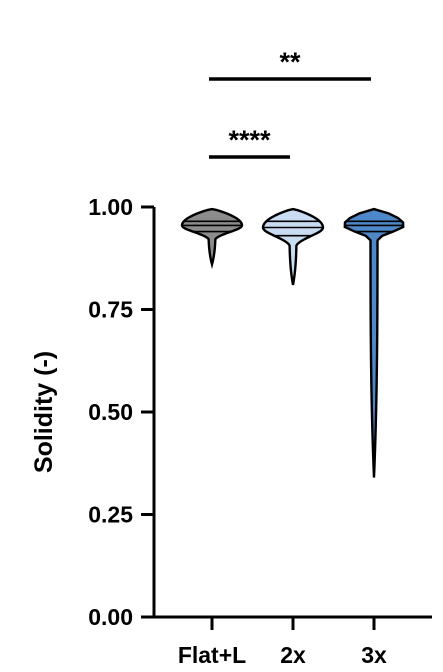 This screenshot has width=443, height=672. I want to click on significance-label: ****, so click(249, 140).